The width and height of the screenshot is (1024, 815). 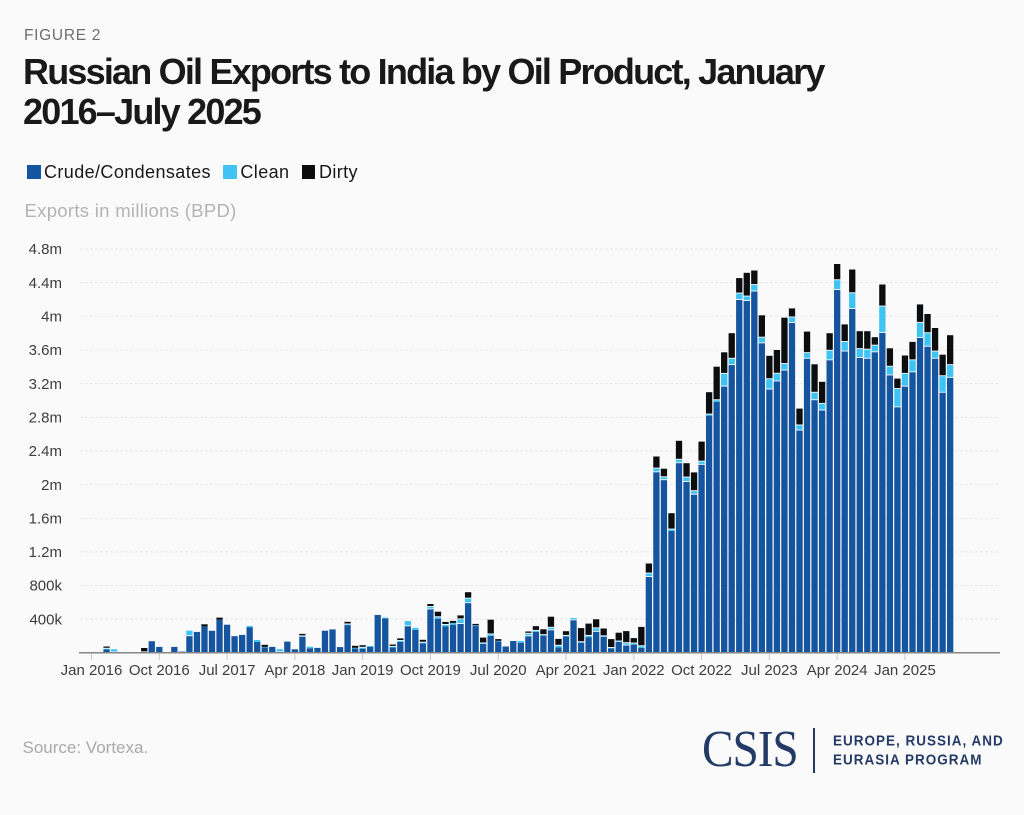 I want to click on svg-text: 4.4m, so click(x=45, y=283).